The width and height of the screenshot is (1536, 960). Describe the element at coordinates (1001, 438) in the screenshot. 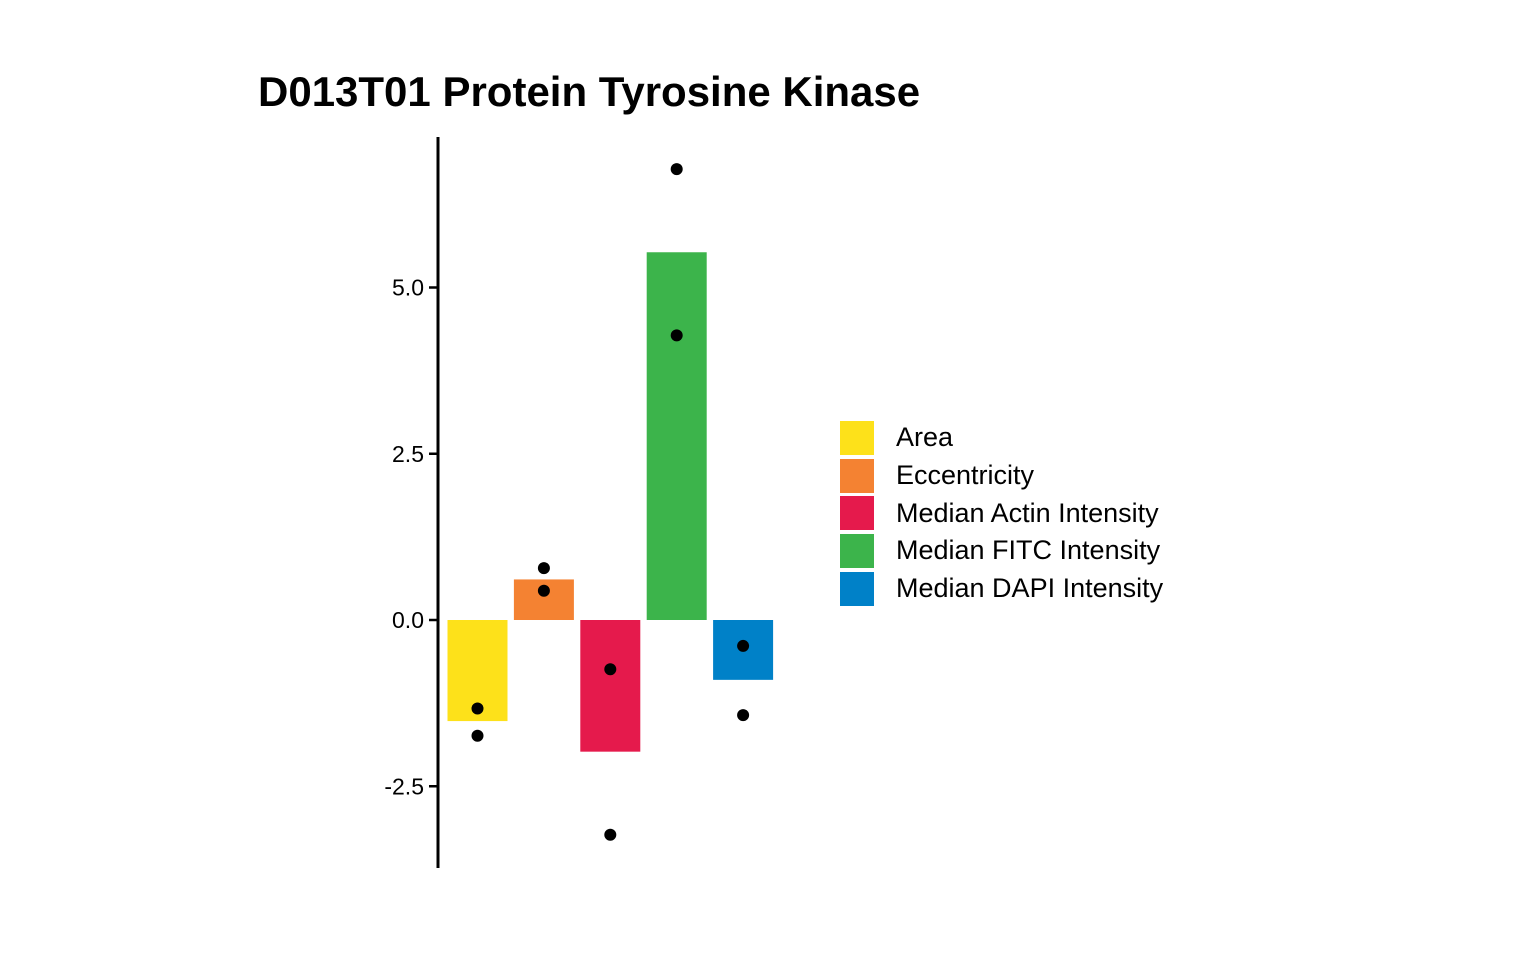

I see `legend-item-area: Area` at that location.